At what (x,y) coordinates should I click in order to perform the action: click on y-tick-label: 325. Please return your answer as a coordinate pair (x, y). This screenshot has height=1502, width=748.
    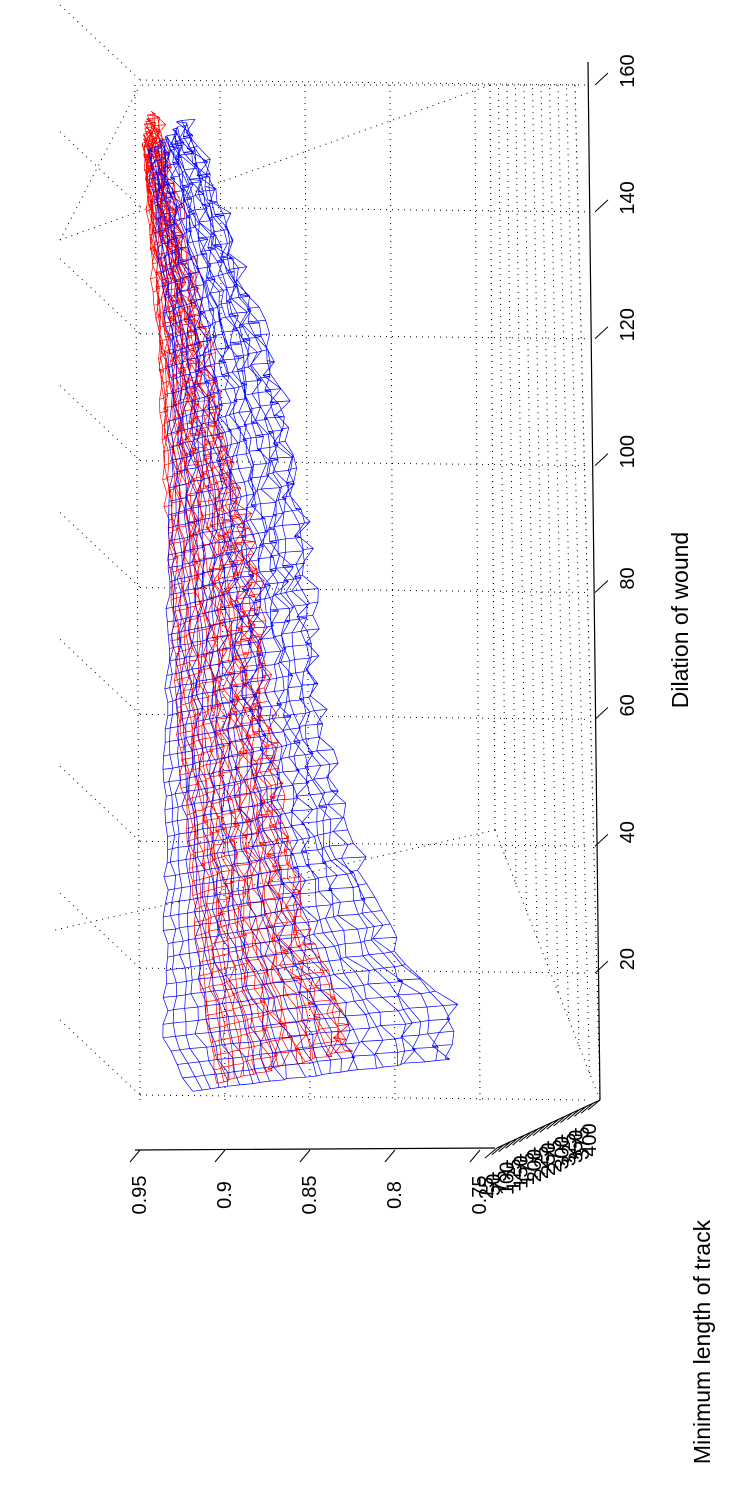
    Looking at the image, I should click on (569, 1149).